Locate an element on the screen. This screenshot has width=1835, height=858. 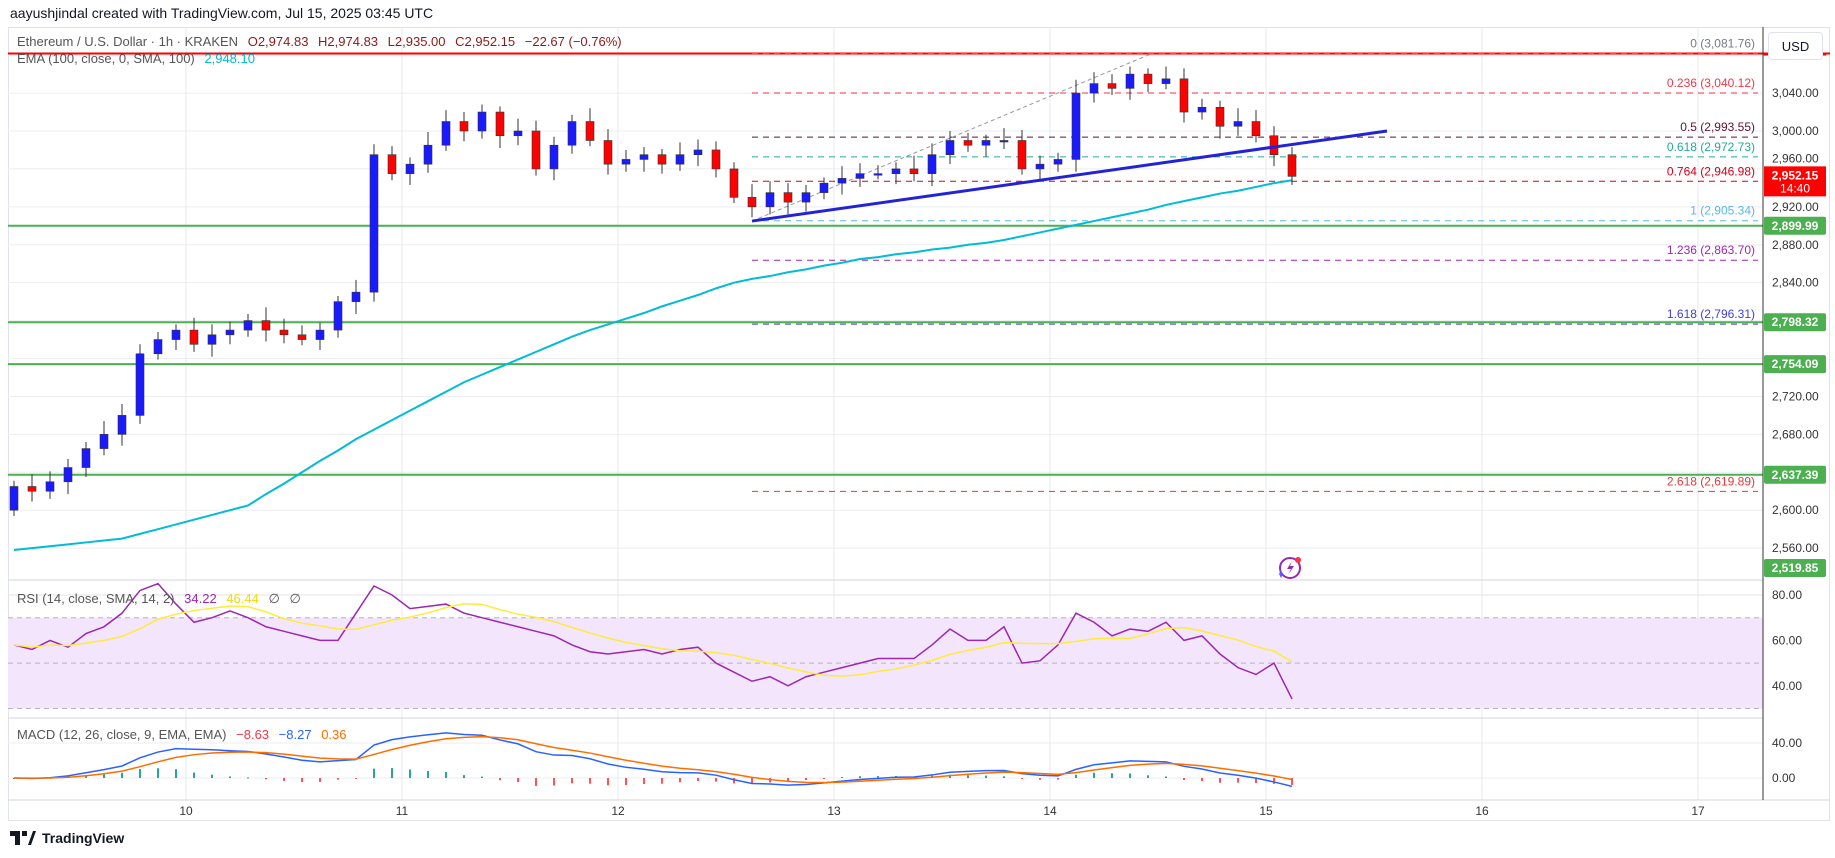
rsi-band is located at coordinates (885, 663).